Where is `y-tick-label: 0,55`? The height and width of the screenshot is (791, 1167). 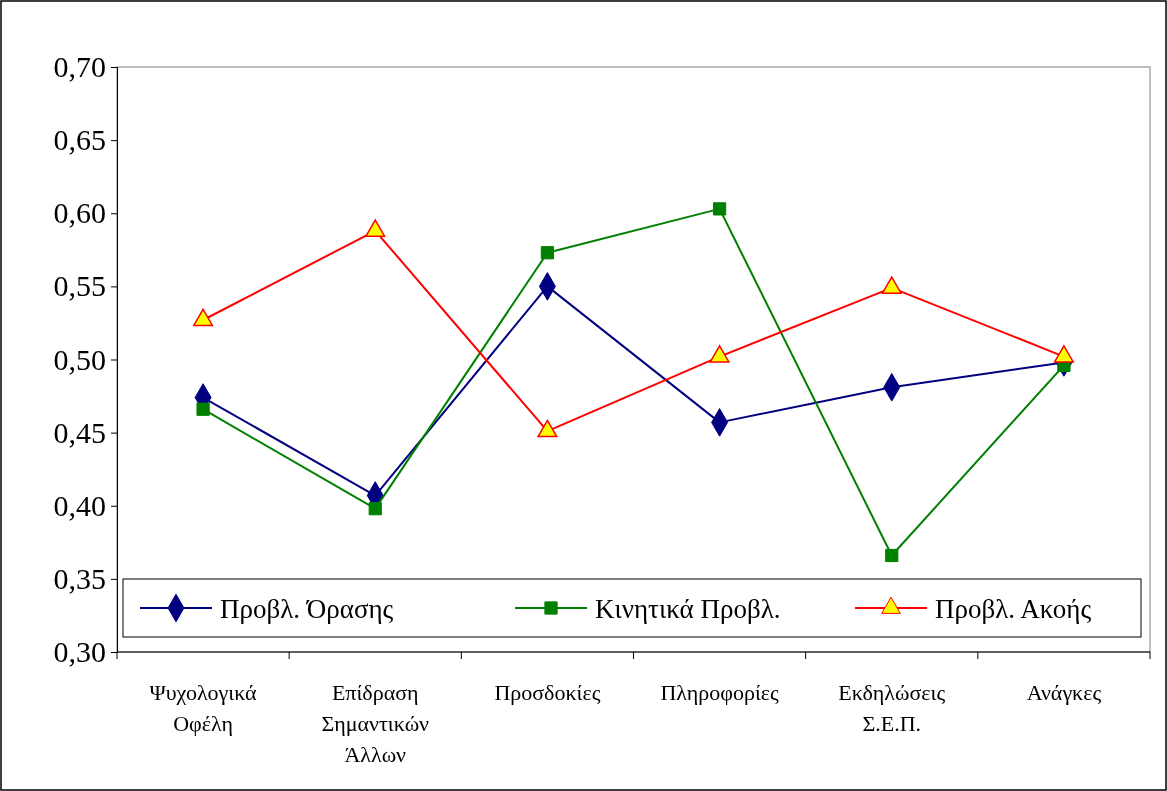 y-tick-label: 0,55 is located at coordinates (79, 286).